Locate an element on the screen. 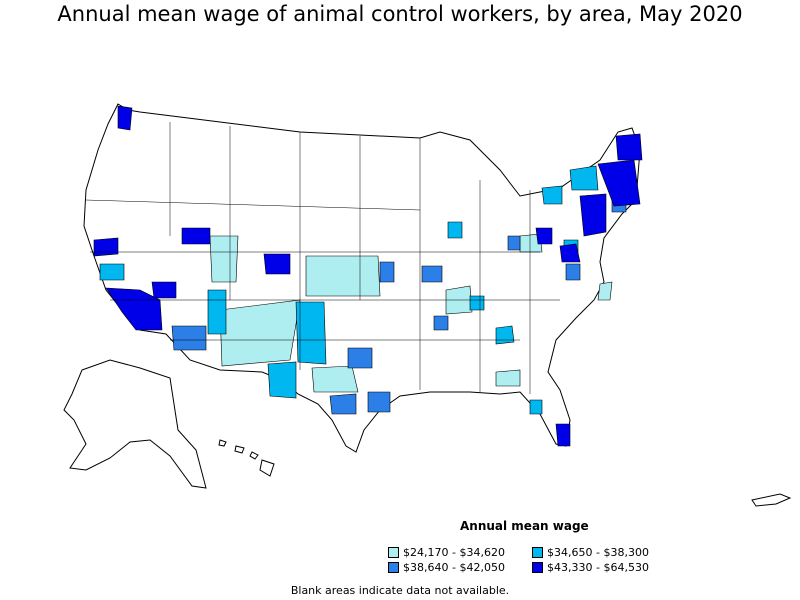 The height and width of the screenshot is (600, 800). legend-label-band-4: $43,330 - $64,530 is located at coordinates (598, 567).